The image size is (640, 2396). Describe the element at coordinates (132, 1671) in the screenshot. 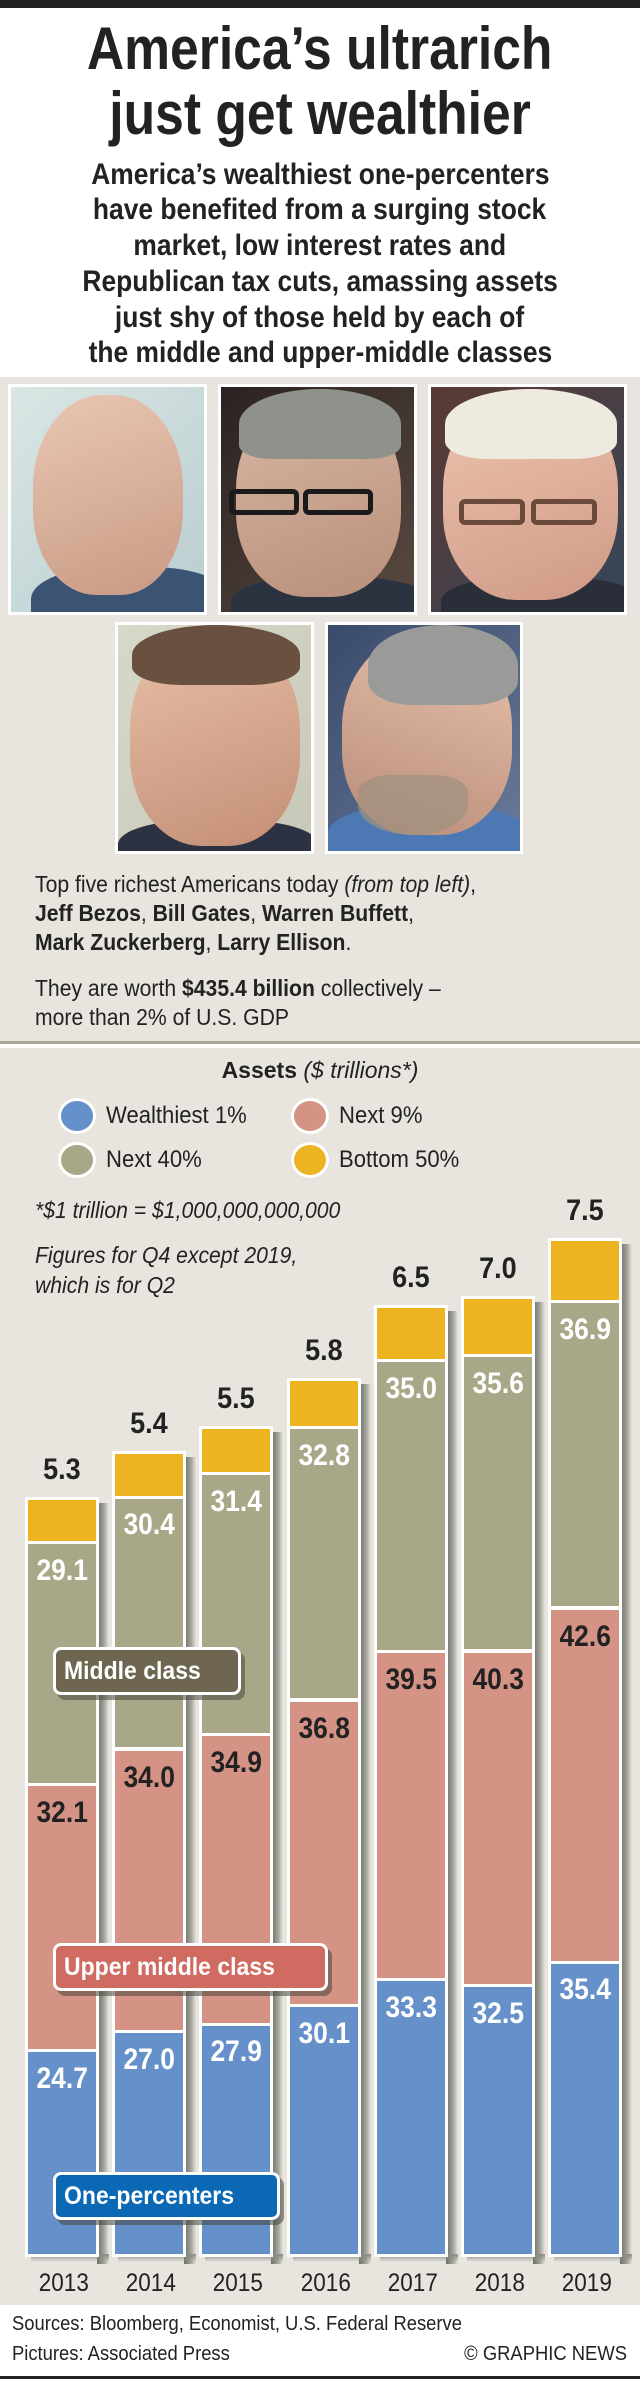

I see `annotation-text: Middle class` at that location.